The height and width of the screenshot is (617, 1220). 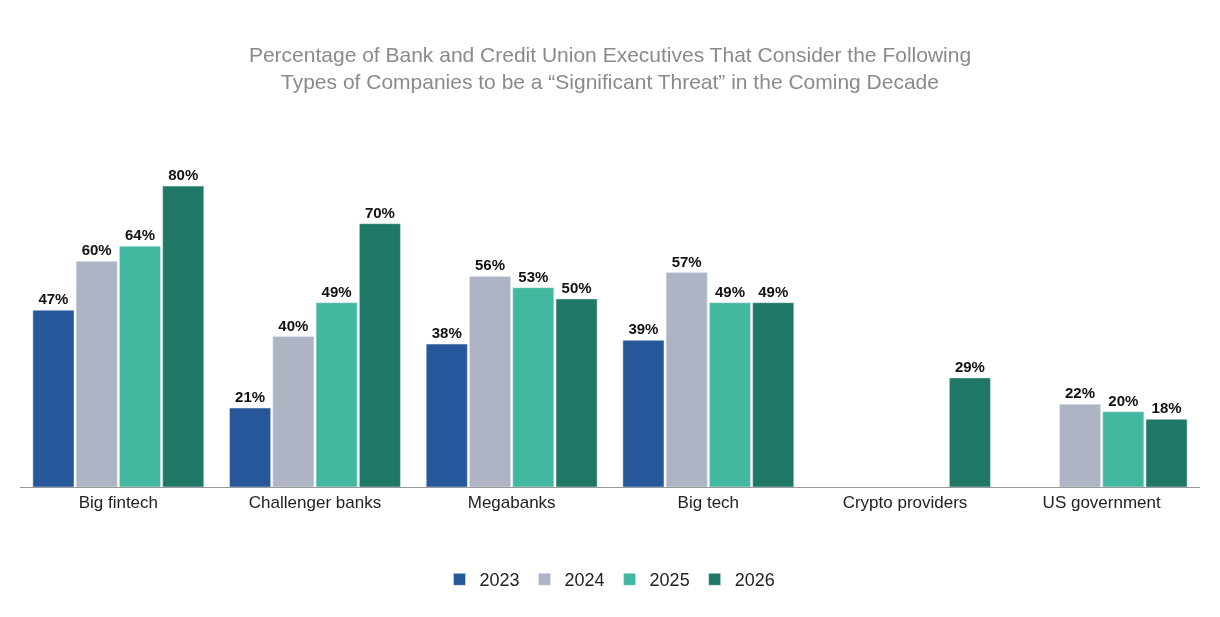 What do you see at coordinates (1166, 408) in the screenshot?
I see `data-label: 18%` at bounding box center [1166, 408].